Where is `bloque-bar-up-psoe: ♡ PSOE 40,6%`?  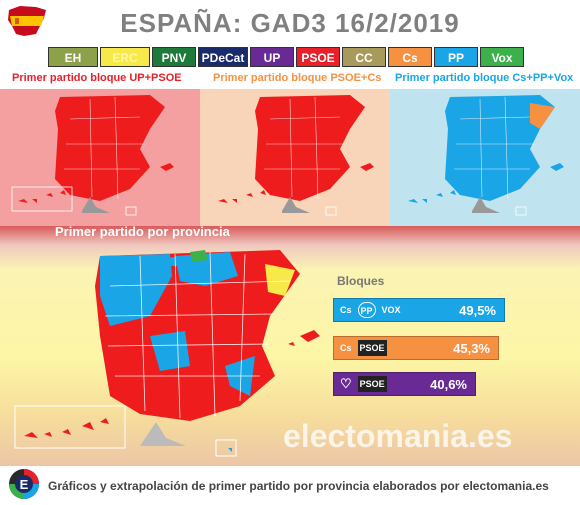
bloque-bar-up-psoe: ♡ PSOE 40,6% is located at coordinates (404, 384).